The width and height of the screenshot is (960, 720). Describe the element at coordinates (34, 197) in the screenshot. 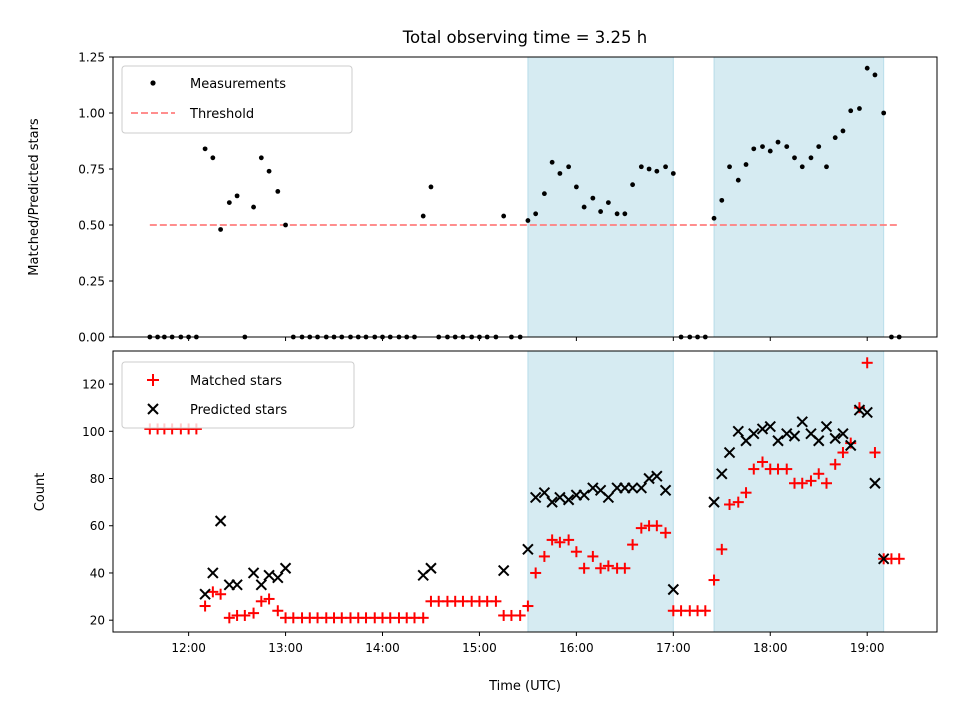

I see `top-y-axis-label: Matched/Predicted stars` at that location.